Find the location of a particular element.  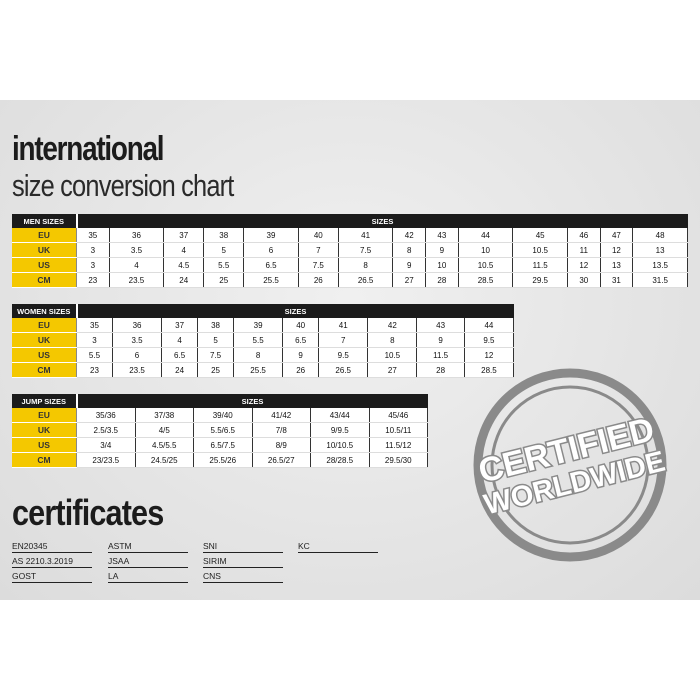

size-cell: 4/5 is located at coordinates (164, 430).